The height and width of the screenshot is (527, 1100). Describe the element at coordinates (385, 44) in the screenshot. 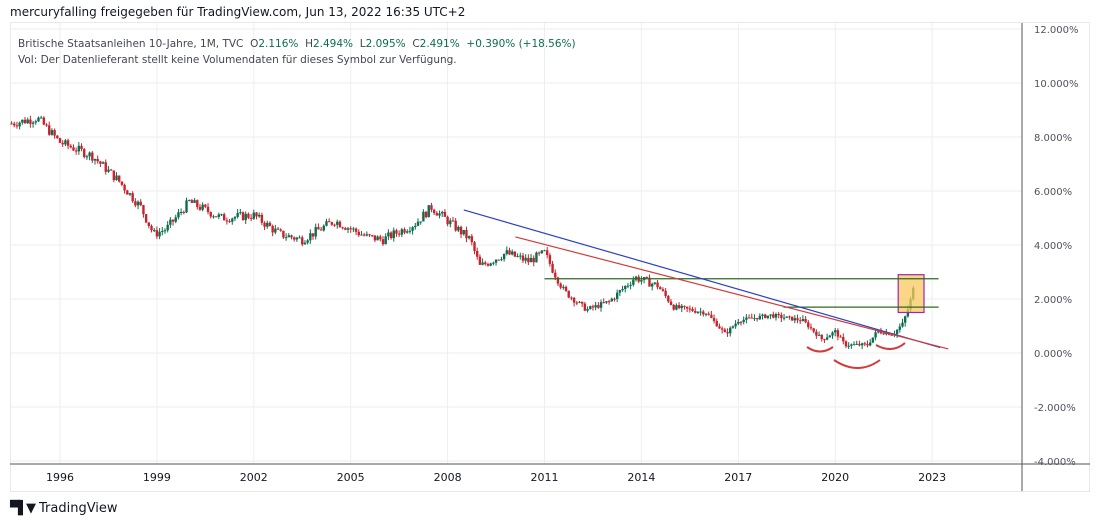

I see `legend-low: 2.095%` at that location.